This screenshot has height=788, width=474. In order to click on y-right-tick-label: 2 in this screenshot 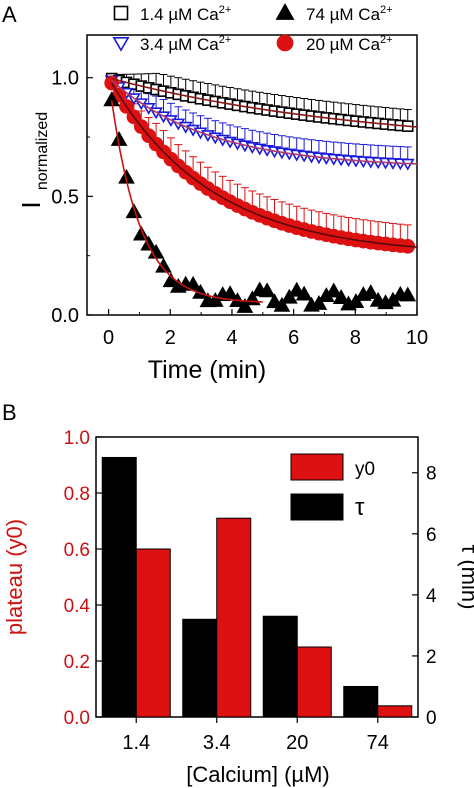, I will do `click(431, 657)`.